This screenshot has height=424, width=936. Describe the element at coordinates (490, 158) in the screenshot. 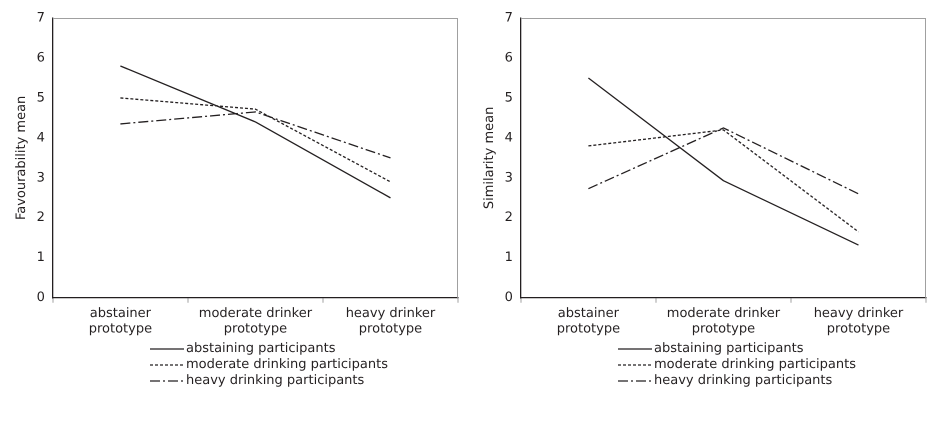

I see `y-axis-title: Similarity mean` at that location.